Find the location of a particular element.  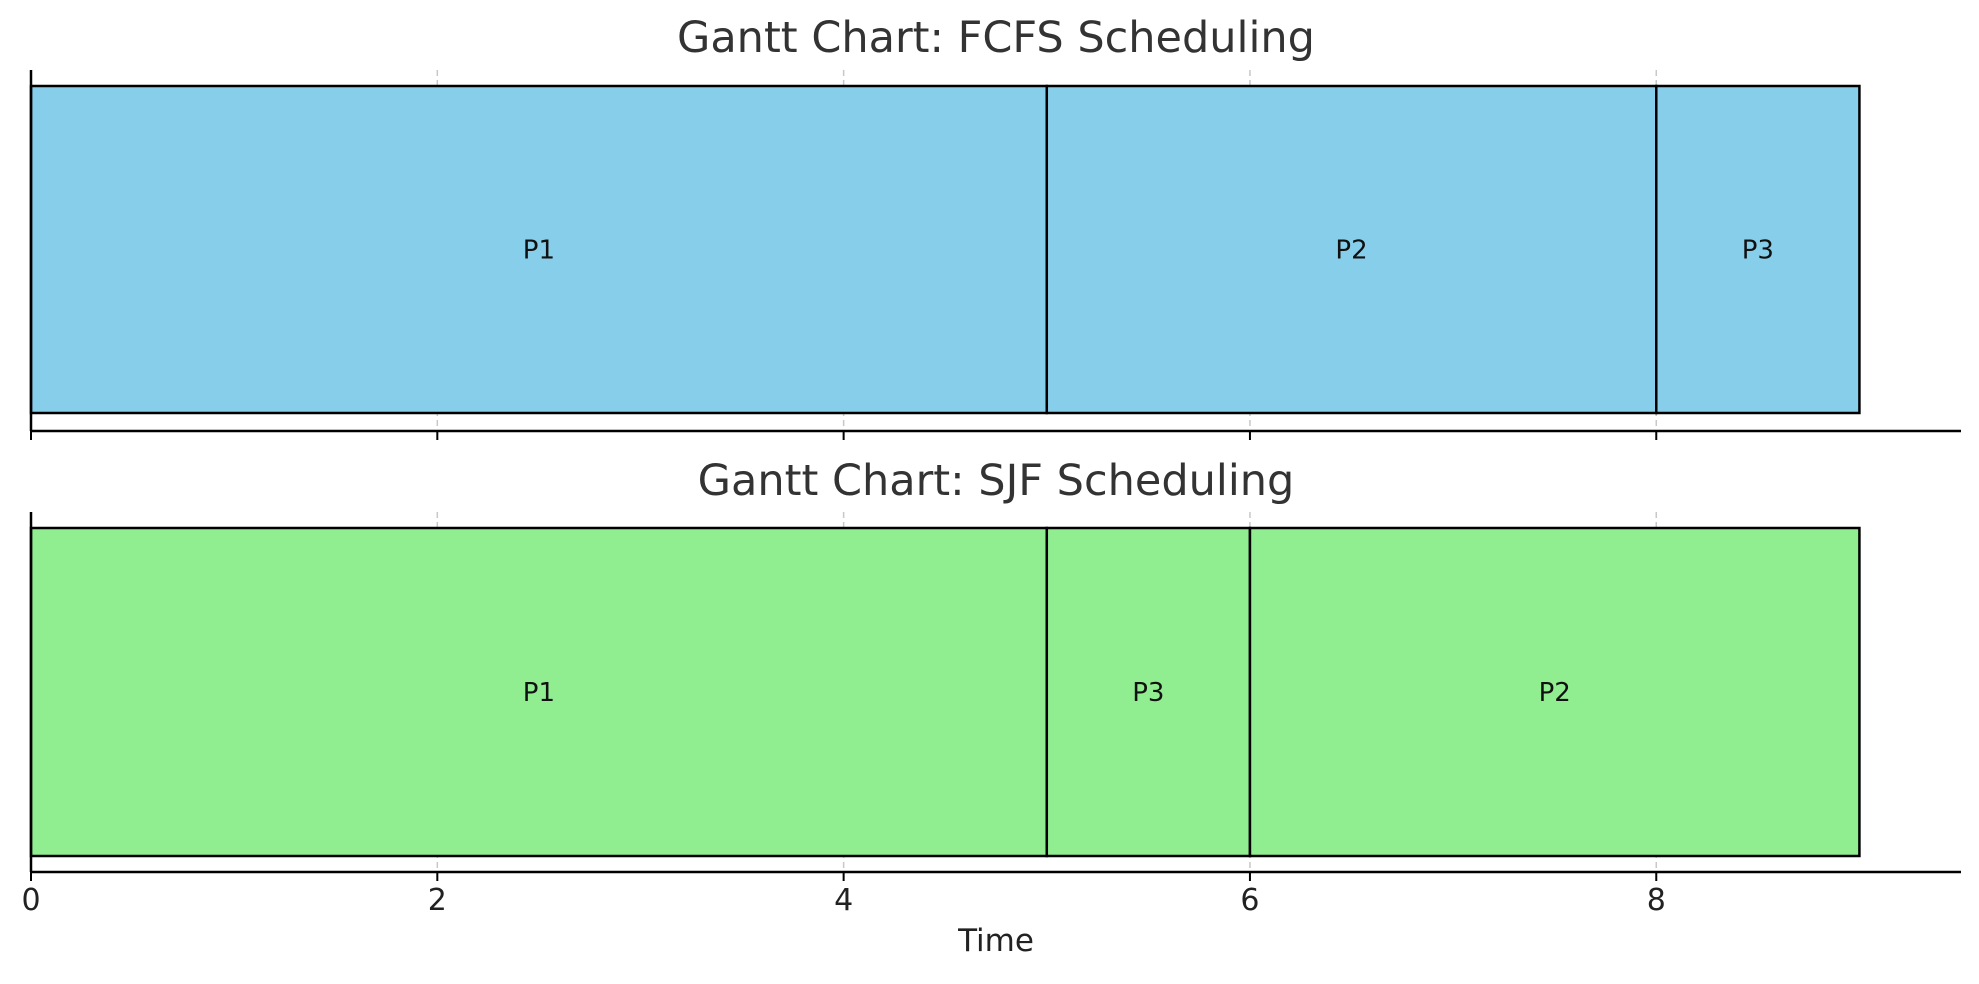

sjf-bar-p2 is located at coordinates (1554, 692).